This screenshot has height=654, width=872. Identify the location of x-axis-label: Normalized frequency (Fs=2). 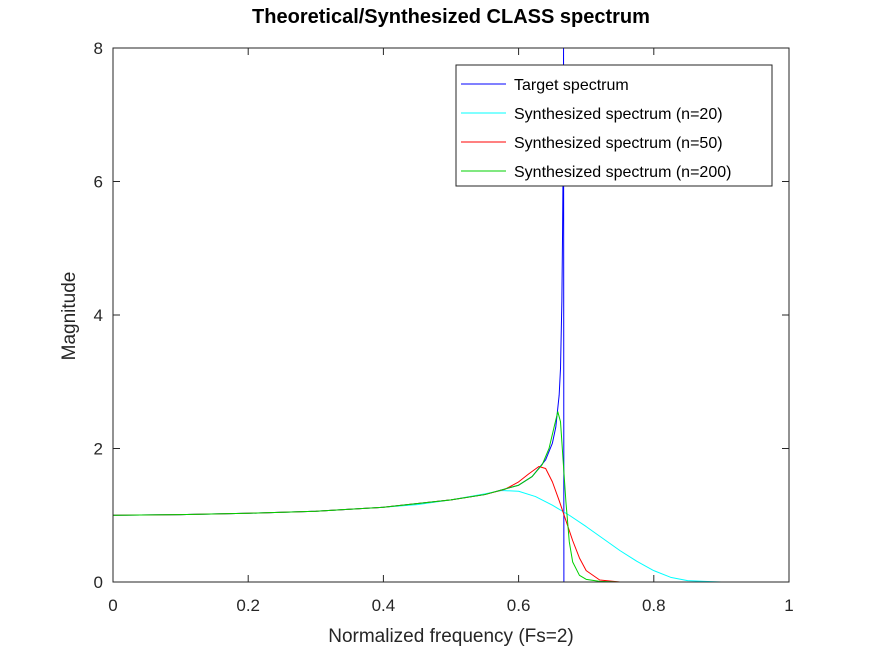
(451, 636).